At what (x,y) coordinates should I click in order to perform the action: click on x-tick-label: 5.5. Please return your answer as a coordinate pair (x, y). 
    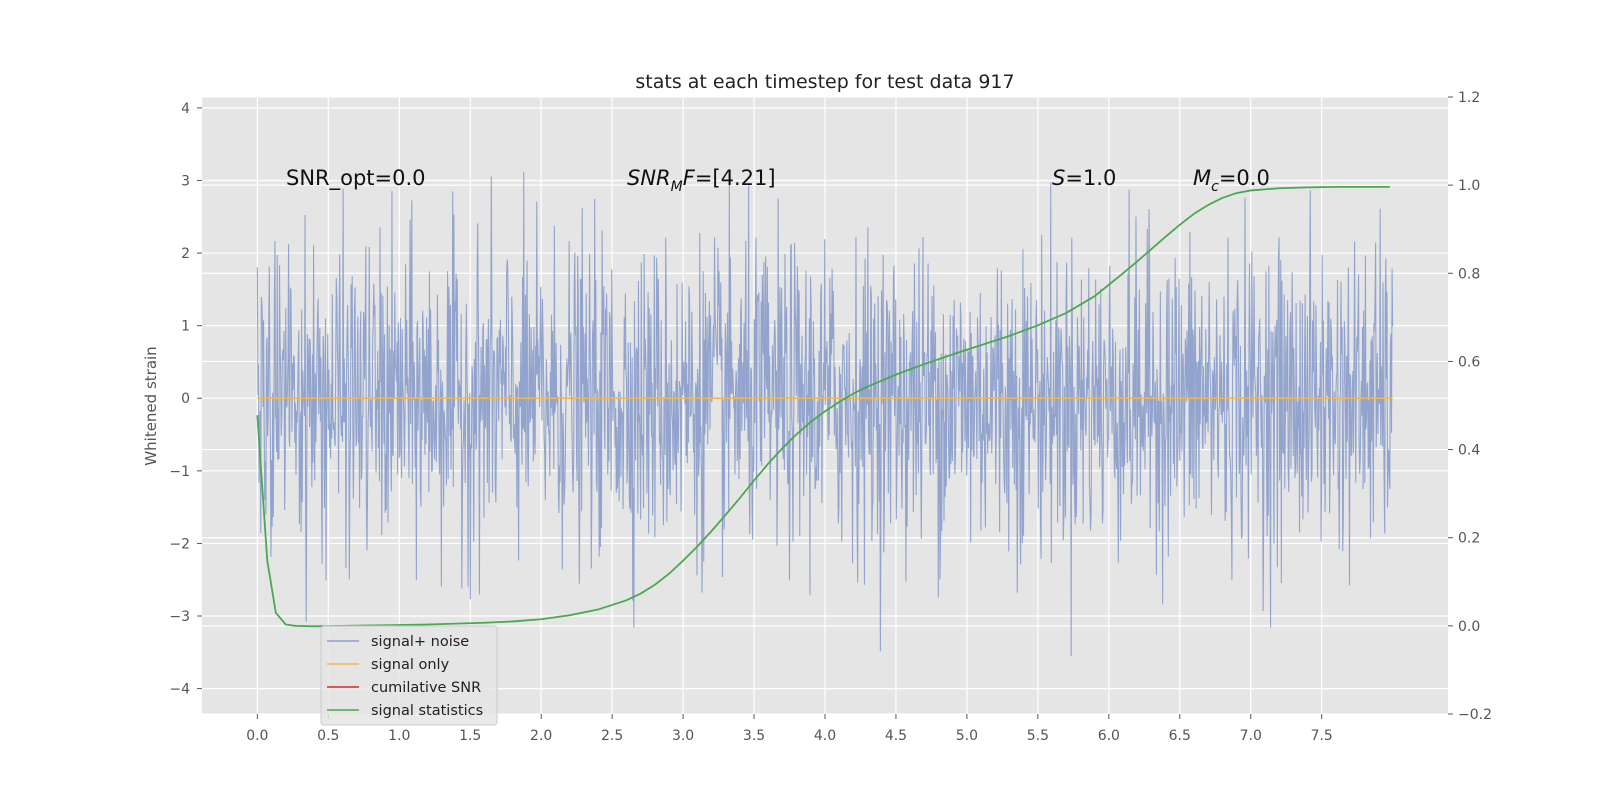
    Looking at the image, I should click on (1038, 736).